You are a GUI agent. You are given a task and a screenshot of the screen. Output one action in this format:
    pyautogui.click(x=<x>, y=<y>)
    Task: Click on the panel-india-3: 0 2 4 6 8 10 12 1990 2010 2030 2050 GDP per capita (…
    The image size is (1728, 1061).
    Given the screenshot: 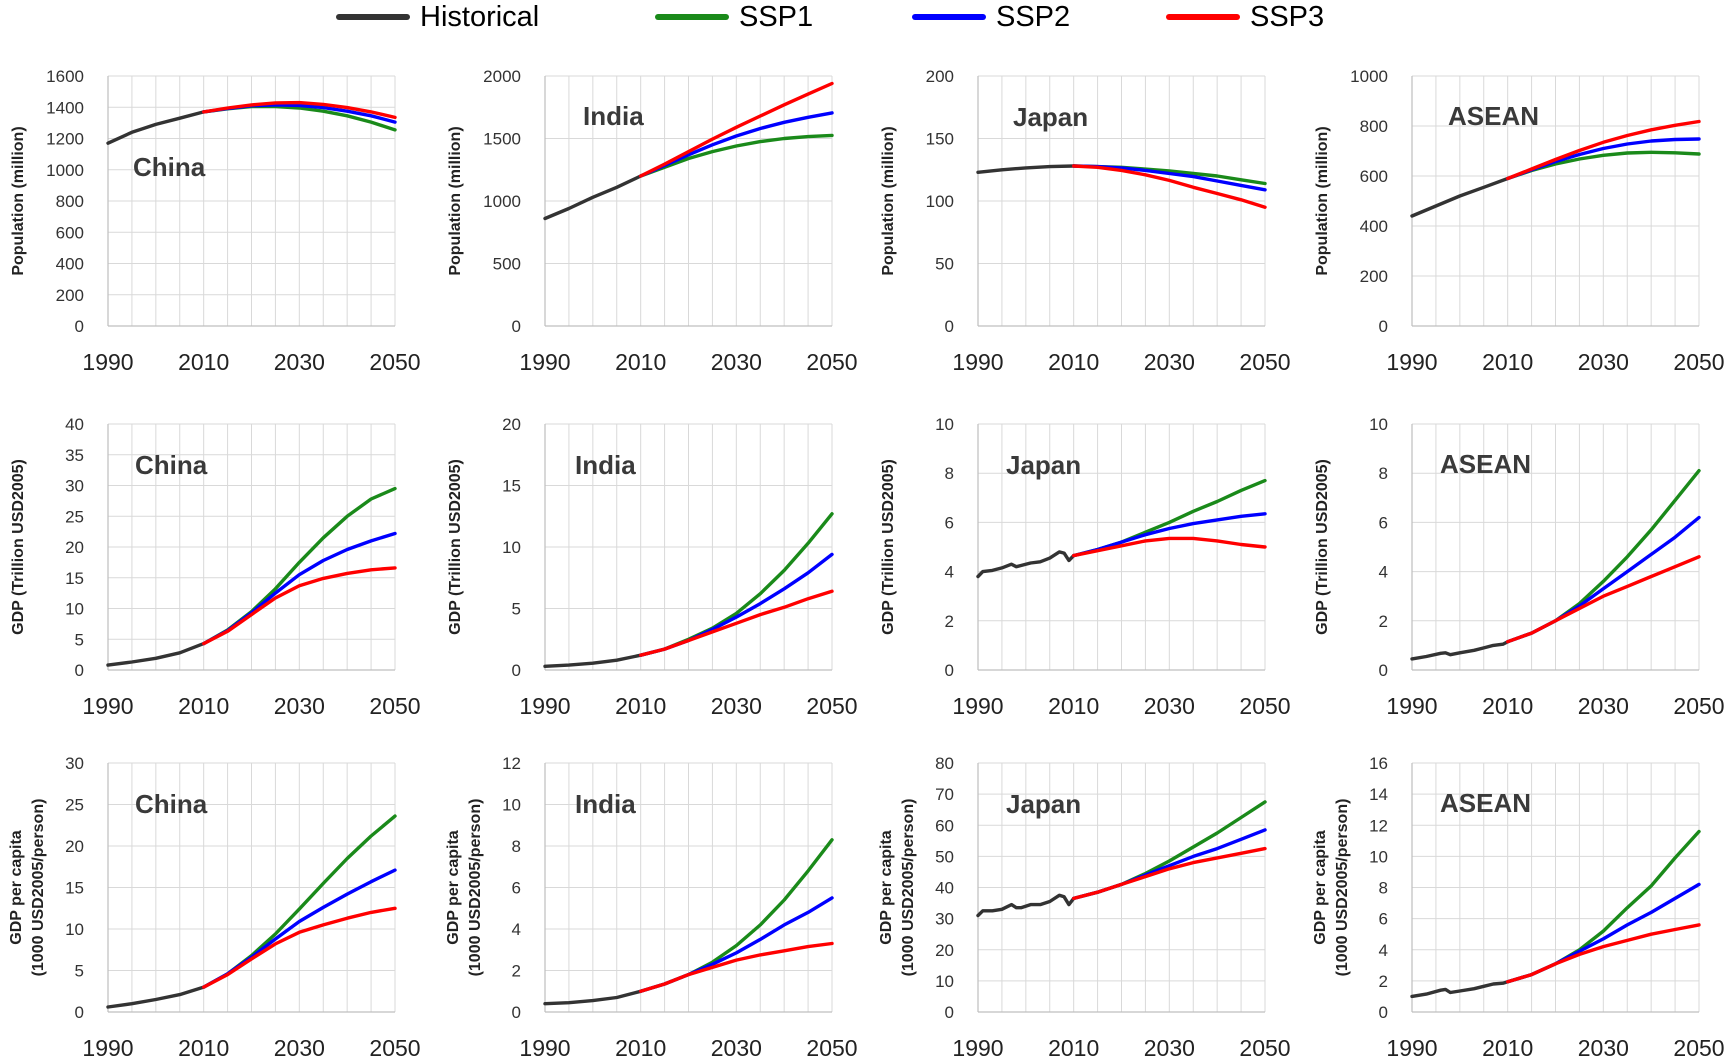 What is the action you would take?
    pyautogui.click(x=651, y=907)
    